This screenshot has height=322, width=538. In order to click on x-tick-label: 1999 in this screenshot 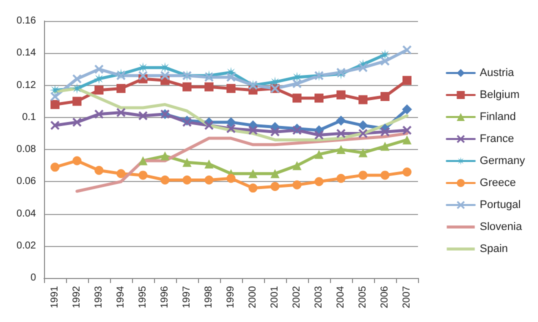, I will do `click(231, 297)`.